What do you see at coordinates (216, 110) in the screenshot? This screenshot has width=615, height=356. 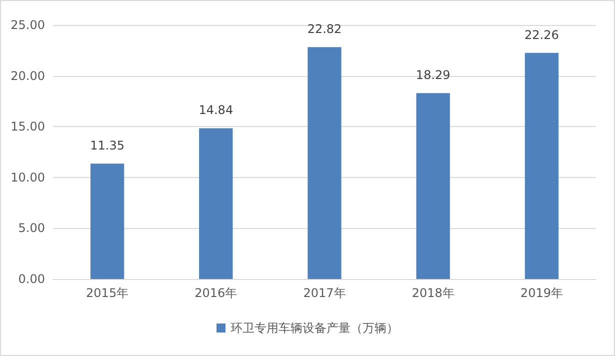 I see `data-label: 14.84` at bounding box center [216, 110].